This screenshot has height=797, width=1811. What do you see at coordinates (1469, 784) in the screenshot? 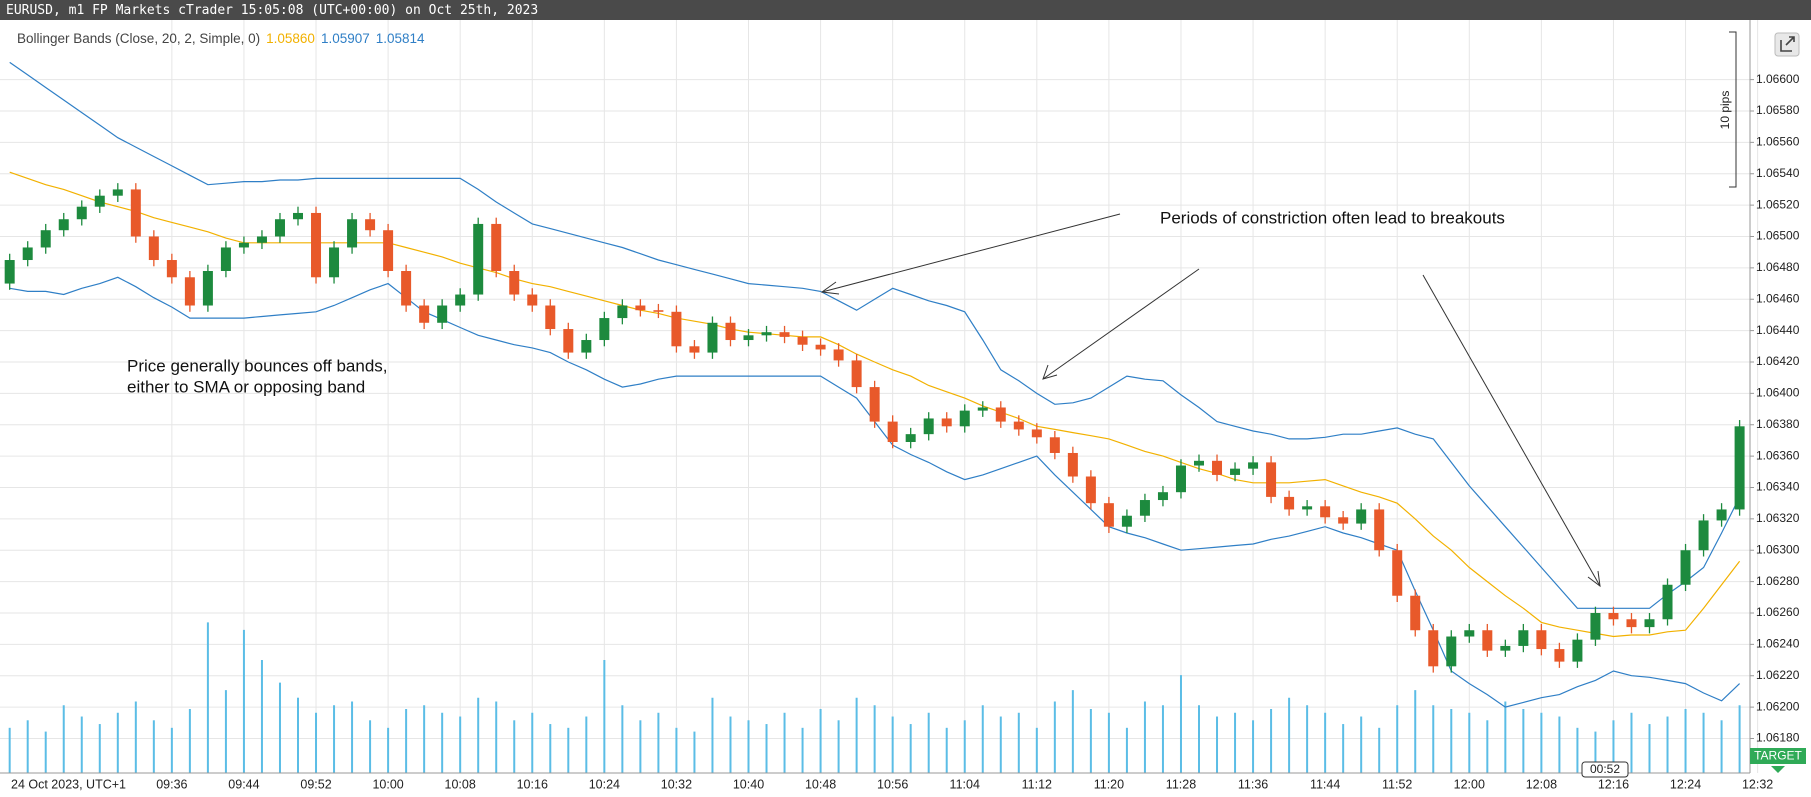
I see `x-tick-label: 12:00` at bounding box center [1469, 784].